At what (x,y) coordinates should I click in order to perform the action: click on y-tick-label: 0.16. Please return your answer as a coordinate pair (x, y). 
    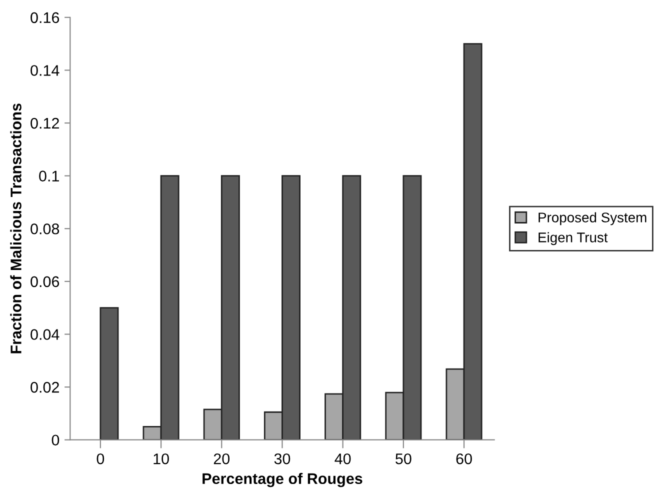
    Looking at the image, I should click on (45, 18).